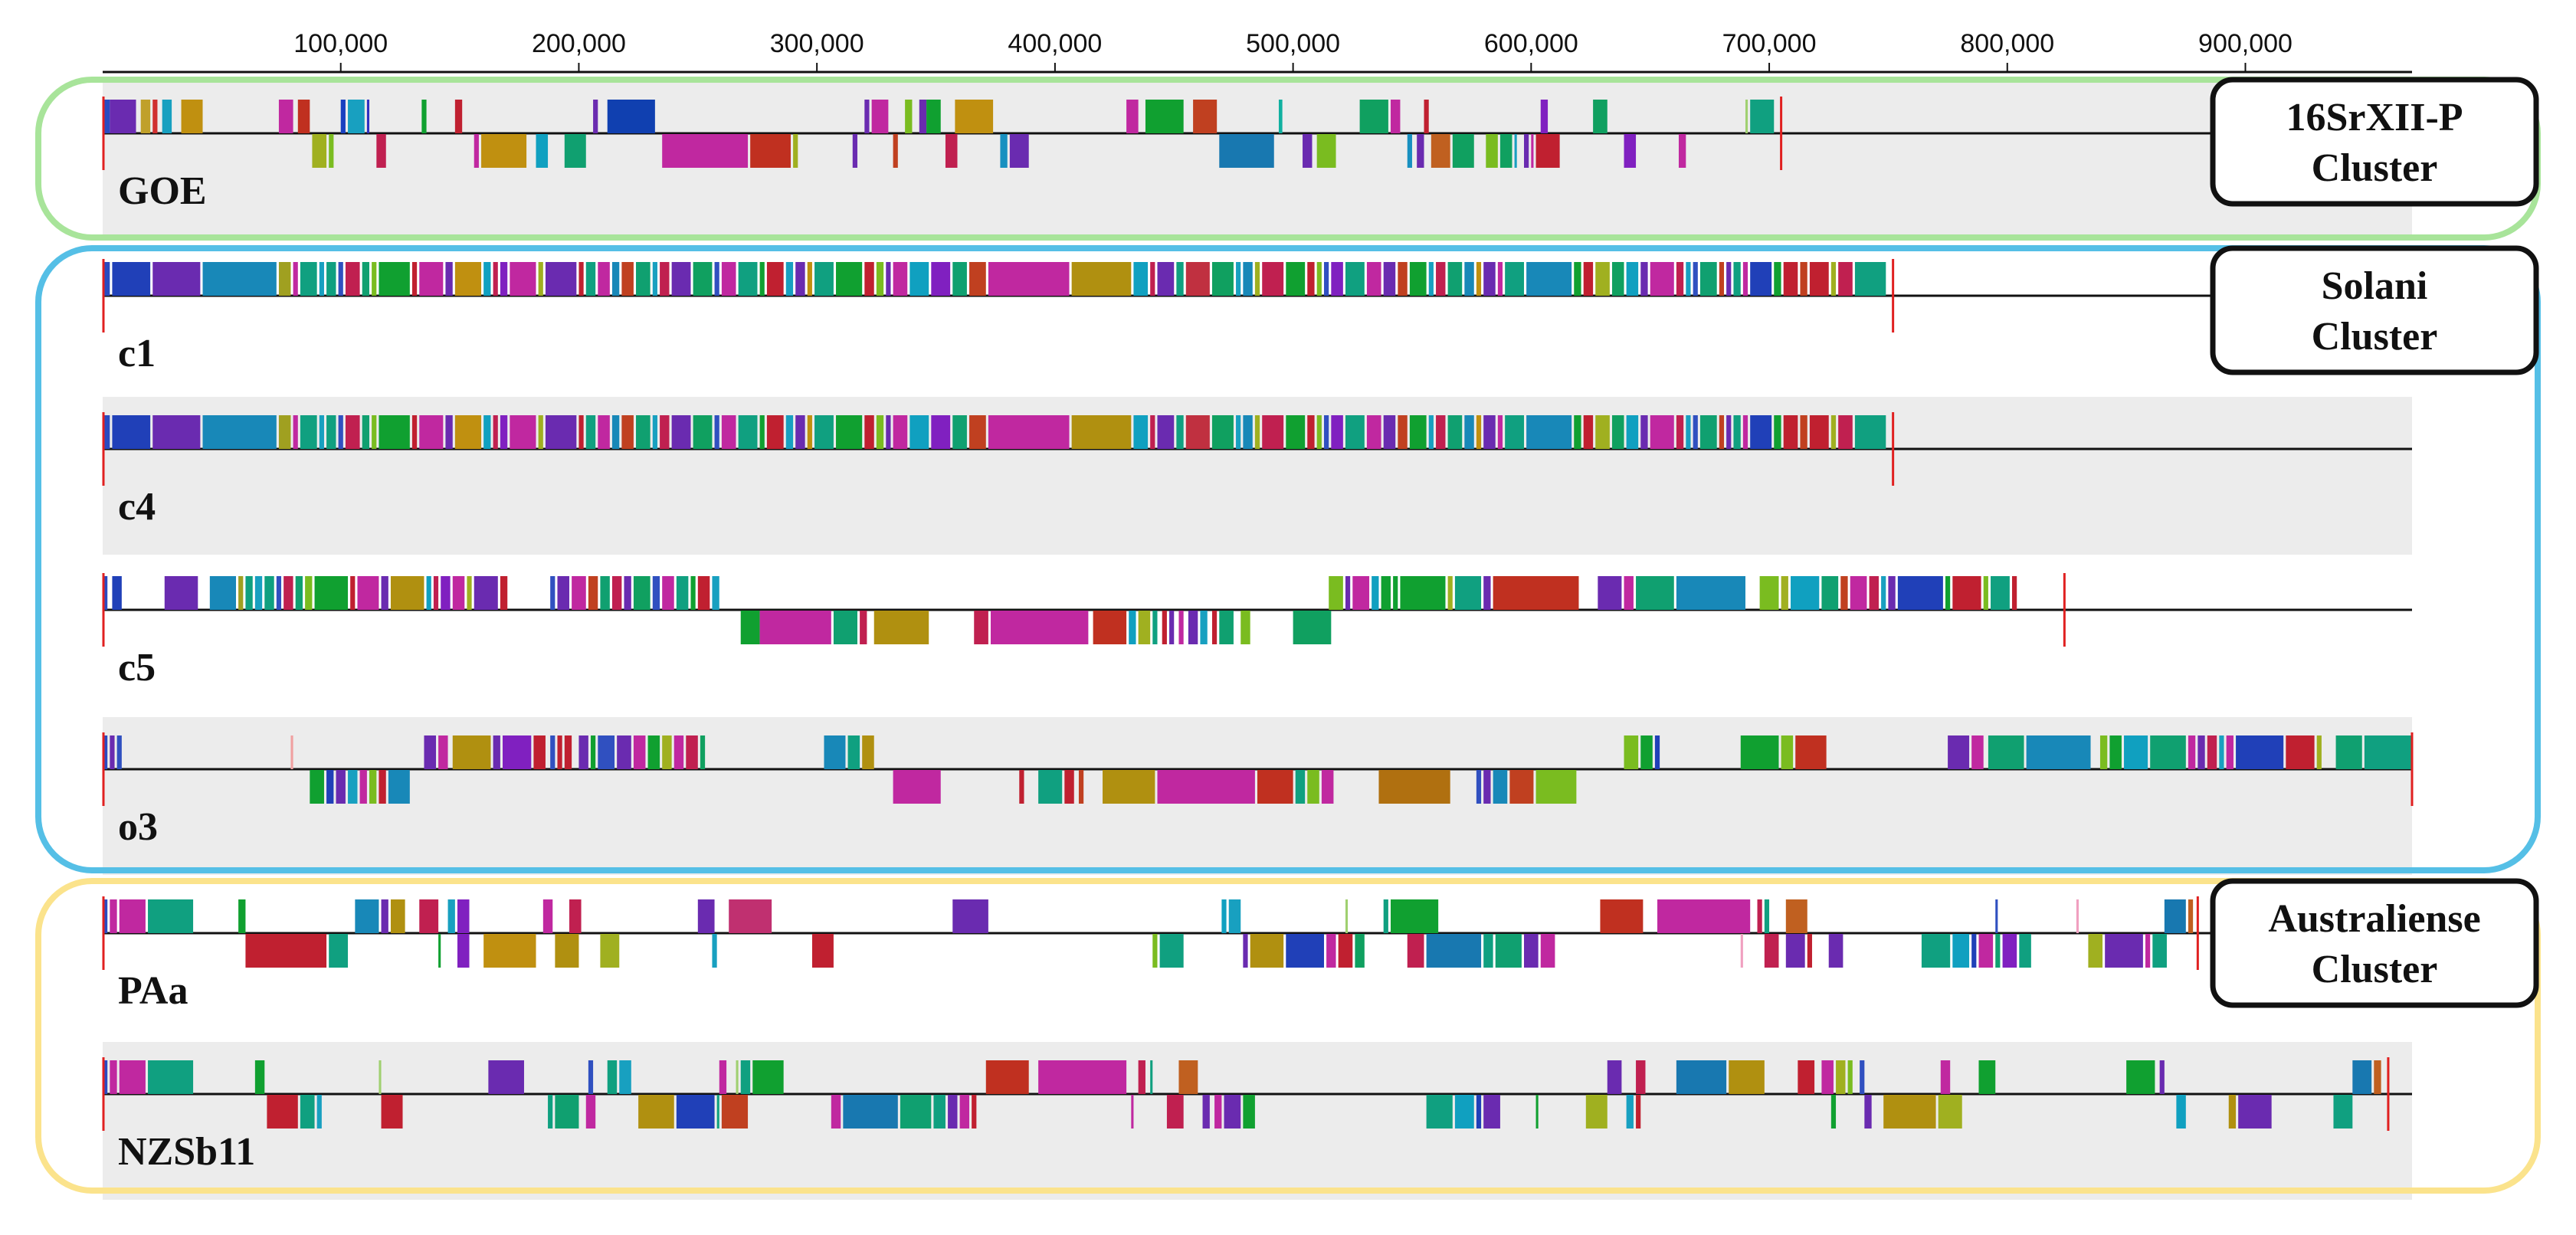 The height and width of the screenshot is (1235, 2576). Describe the element at coordinates (341, 43) in the screenshot. I see `axis-tick-label: 100,000` at that location.